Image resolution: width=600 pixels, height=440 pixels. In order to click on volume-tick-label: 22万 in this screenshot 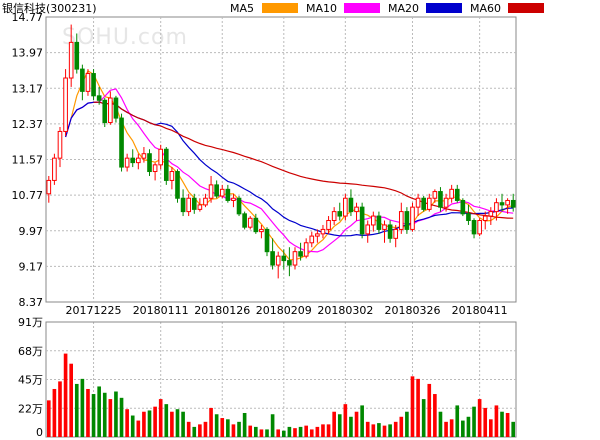, I will do `click(30, 408)`.